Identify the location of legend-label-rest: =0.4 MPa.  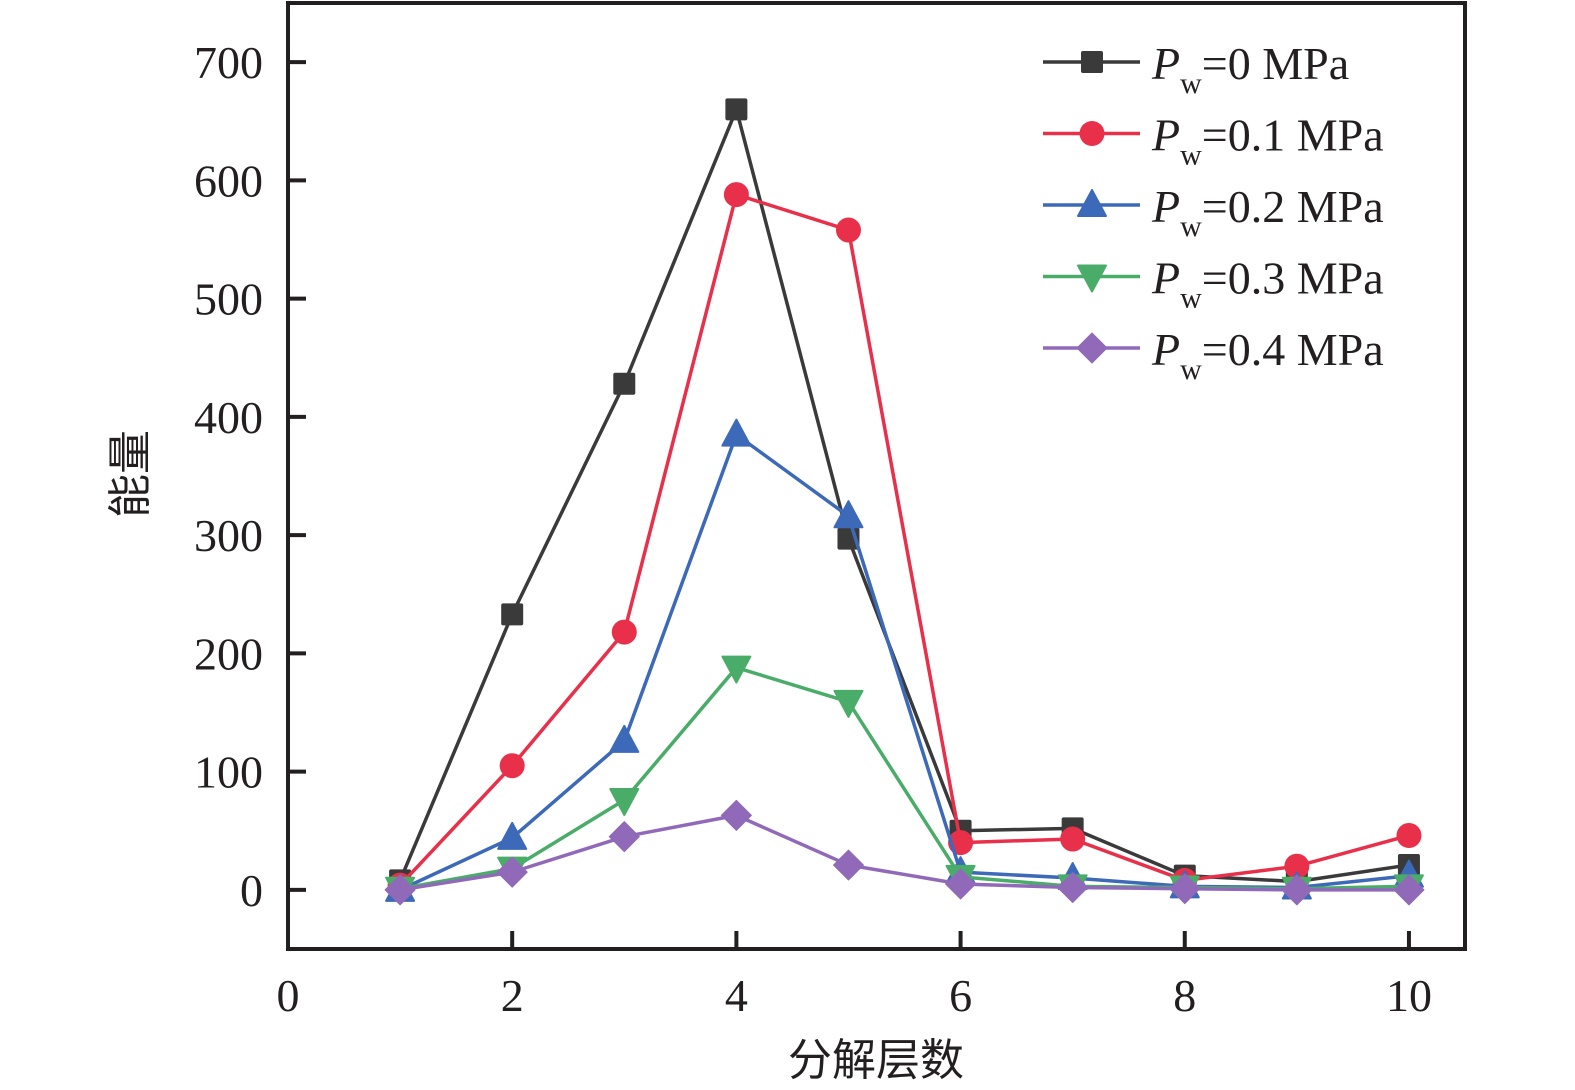
(1293, 349).